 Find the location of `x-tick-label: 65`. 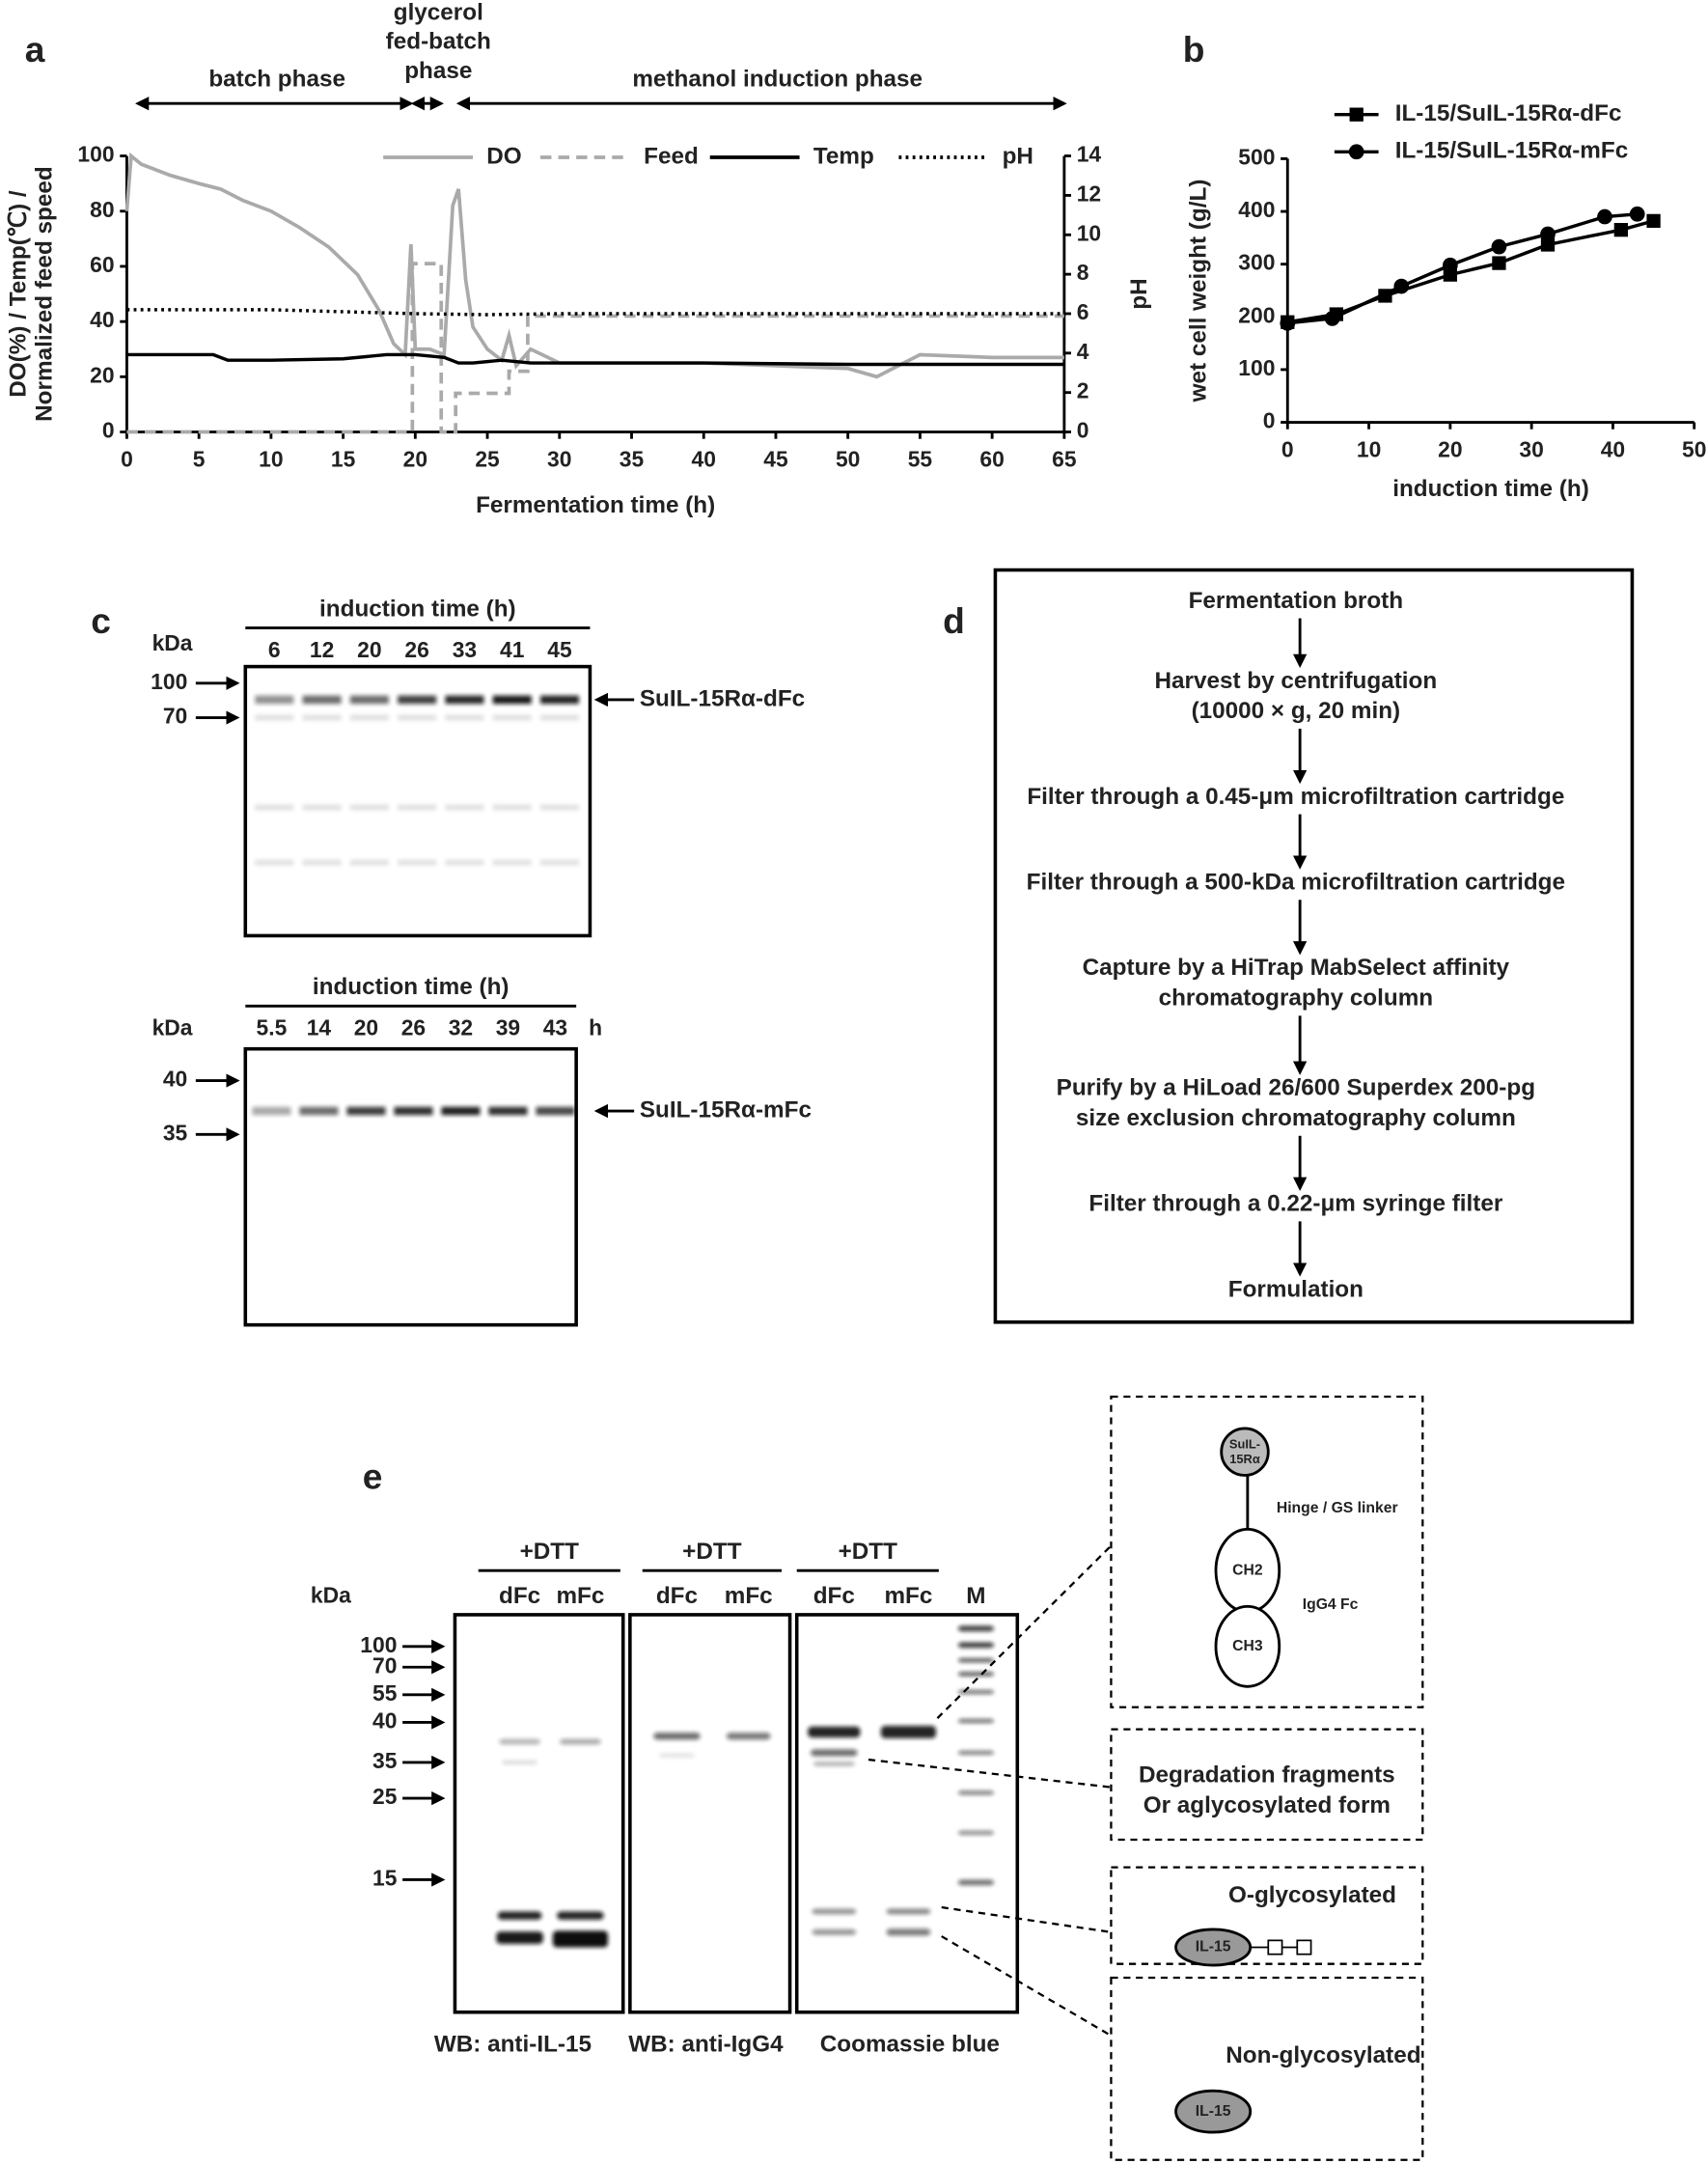

x-tick-label: 65 is located at coordinates (1064, 459).